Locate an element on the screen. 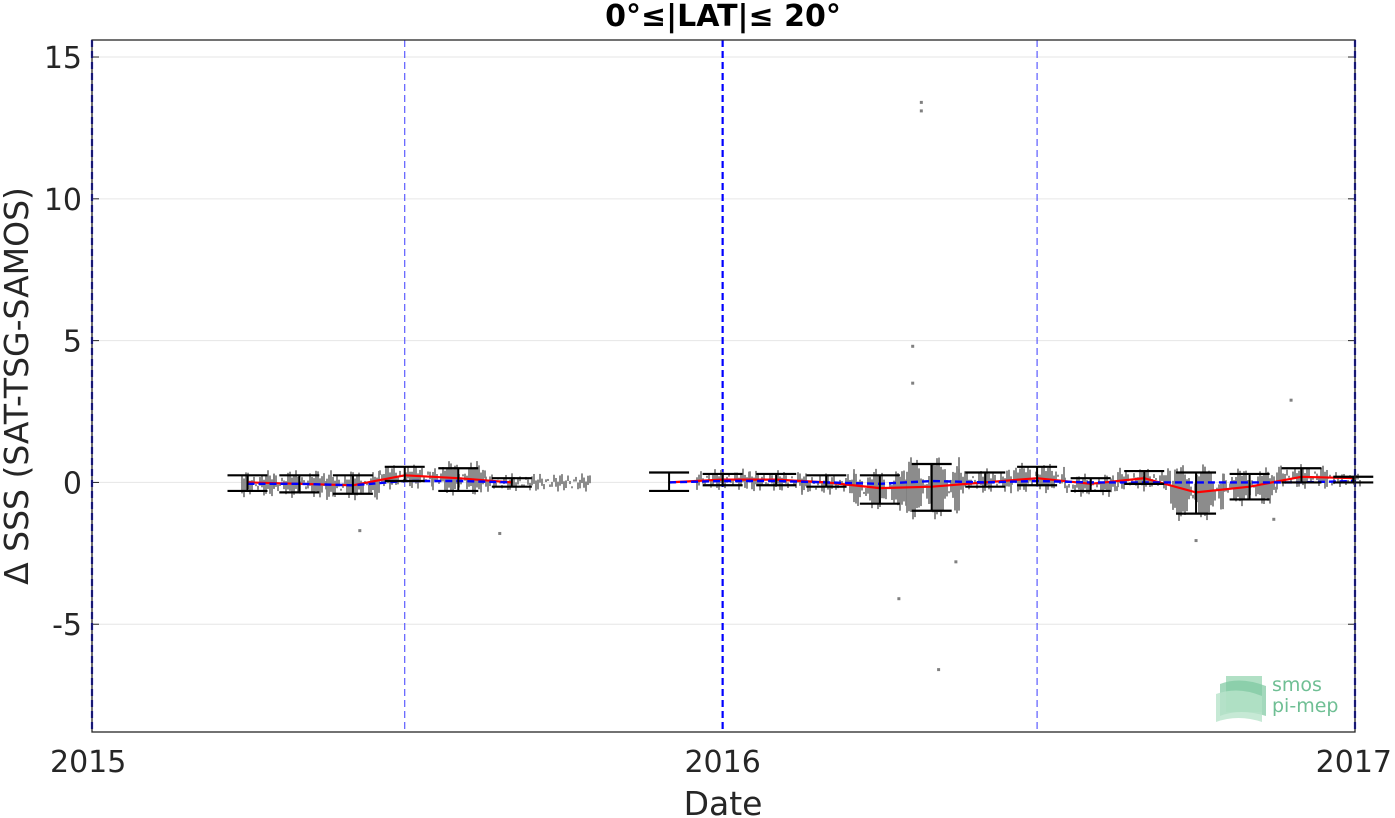 The width and height of the screenshot is (1395, 818). y-axis-label: Δ SSS (SAT-TSG-SAMOS) is located at coordinates (18, 386).